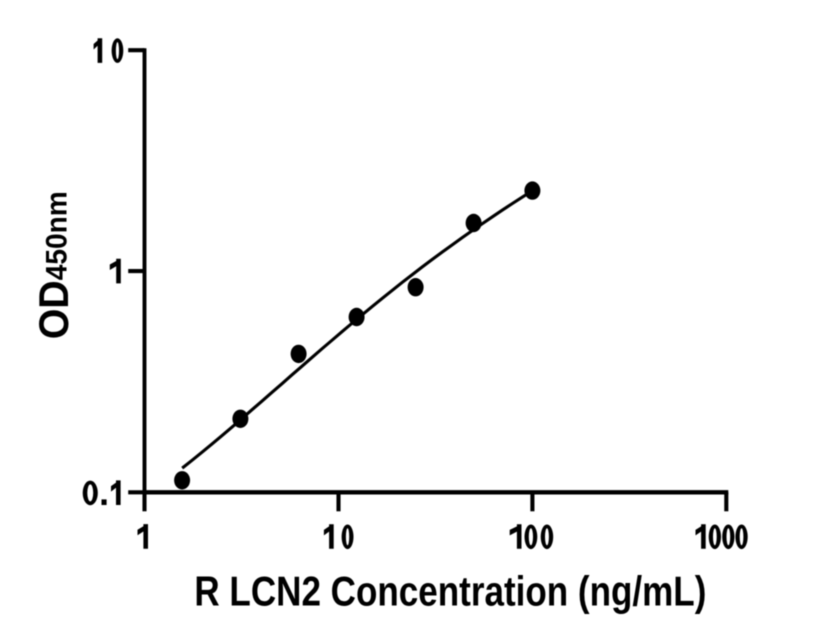 This screenshot has height=640, width=816. What do you see at coordinates (450, 590) in the screenshot?
I see `svg-text: R LCN2 Concentration (ng/mL)` at bounding box center [450, 590].